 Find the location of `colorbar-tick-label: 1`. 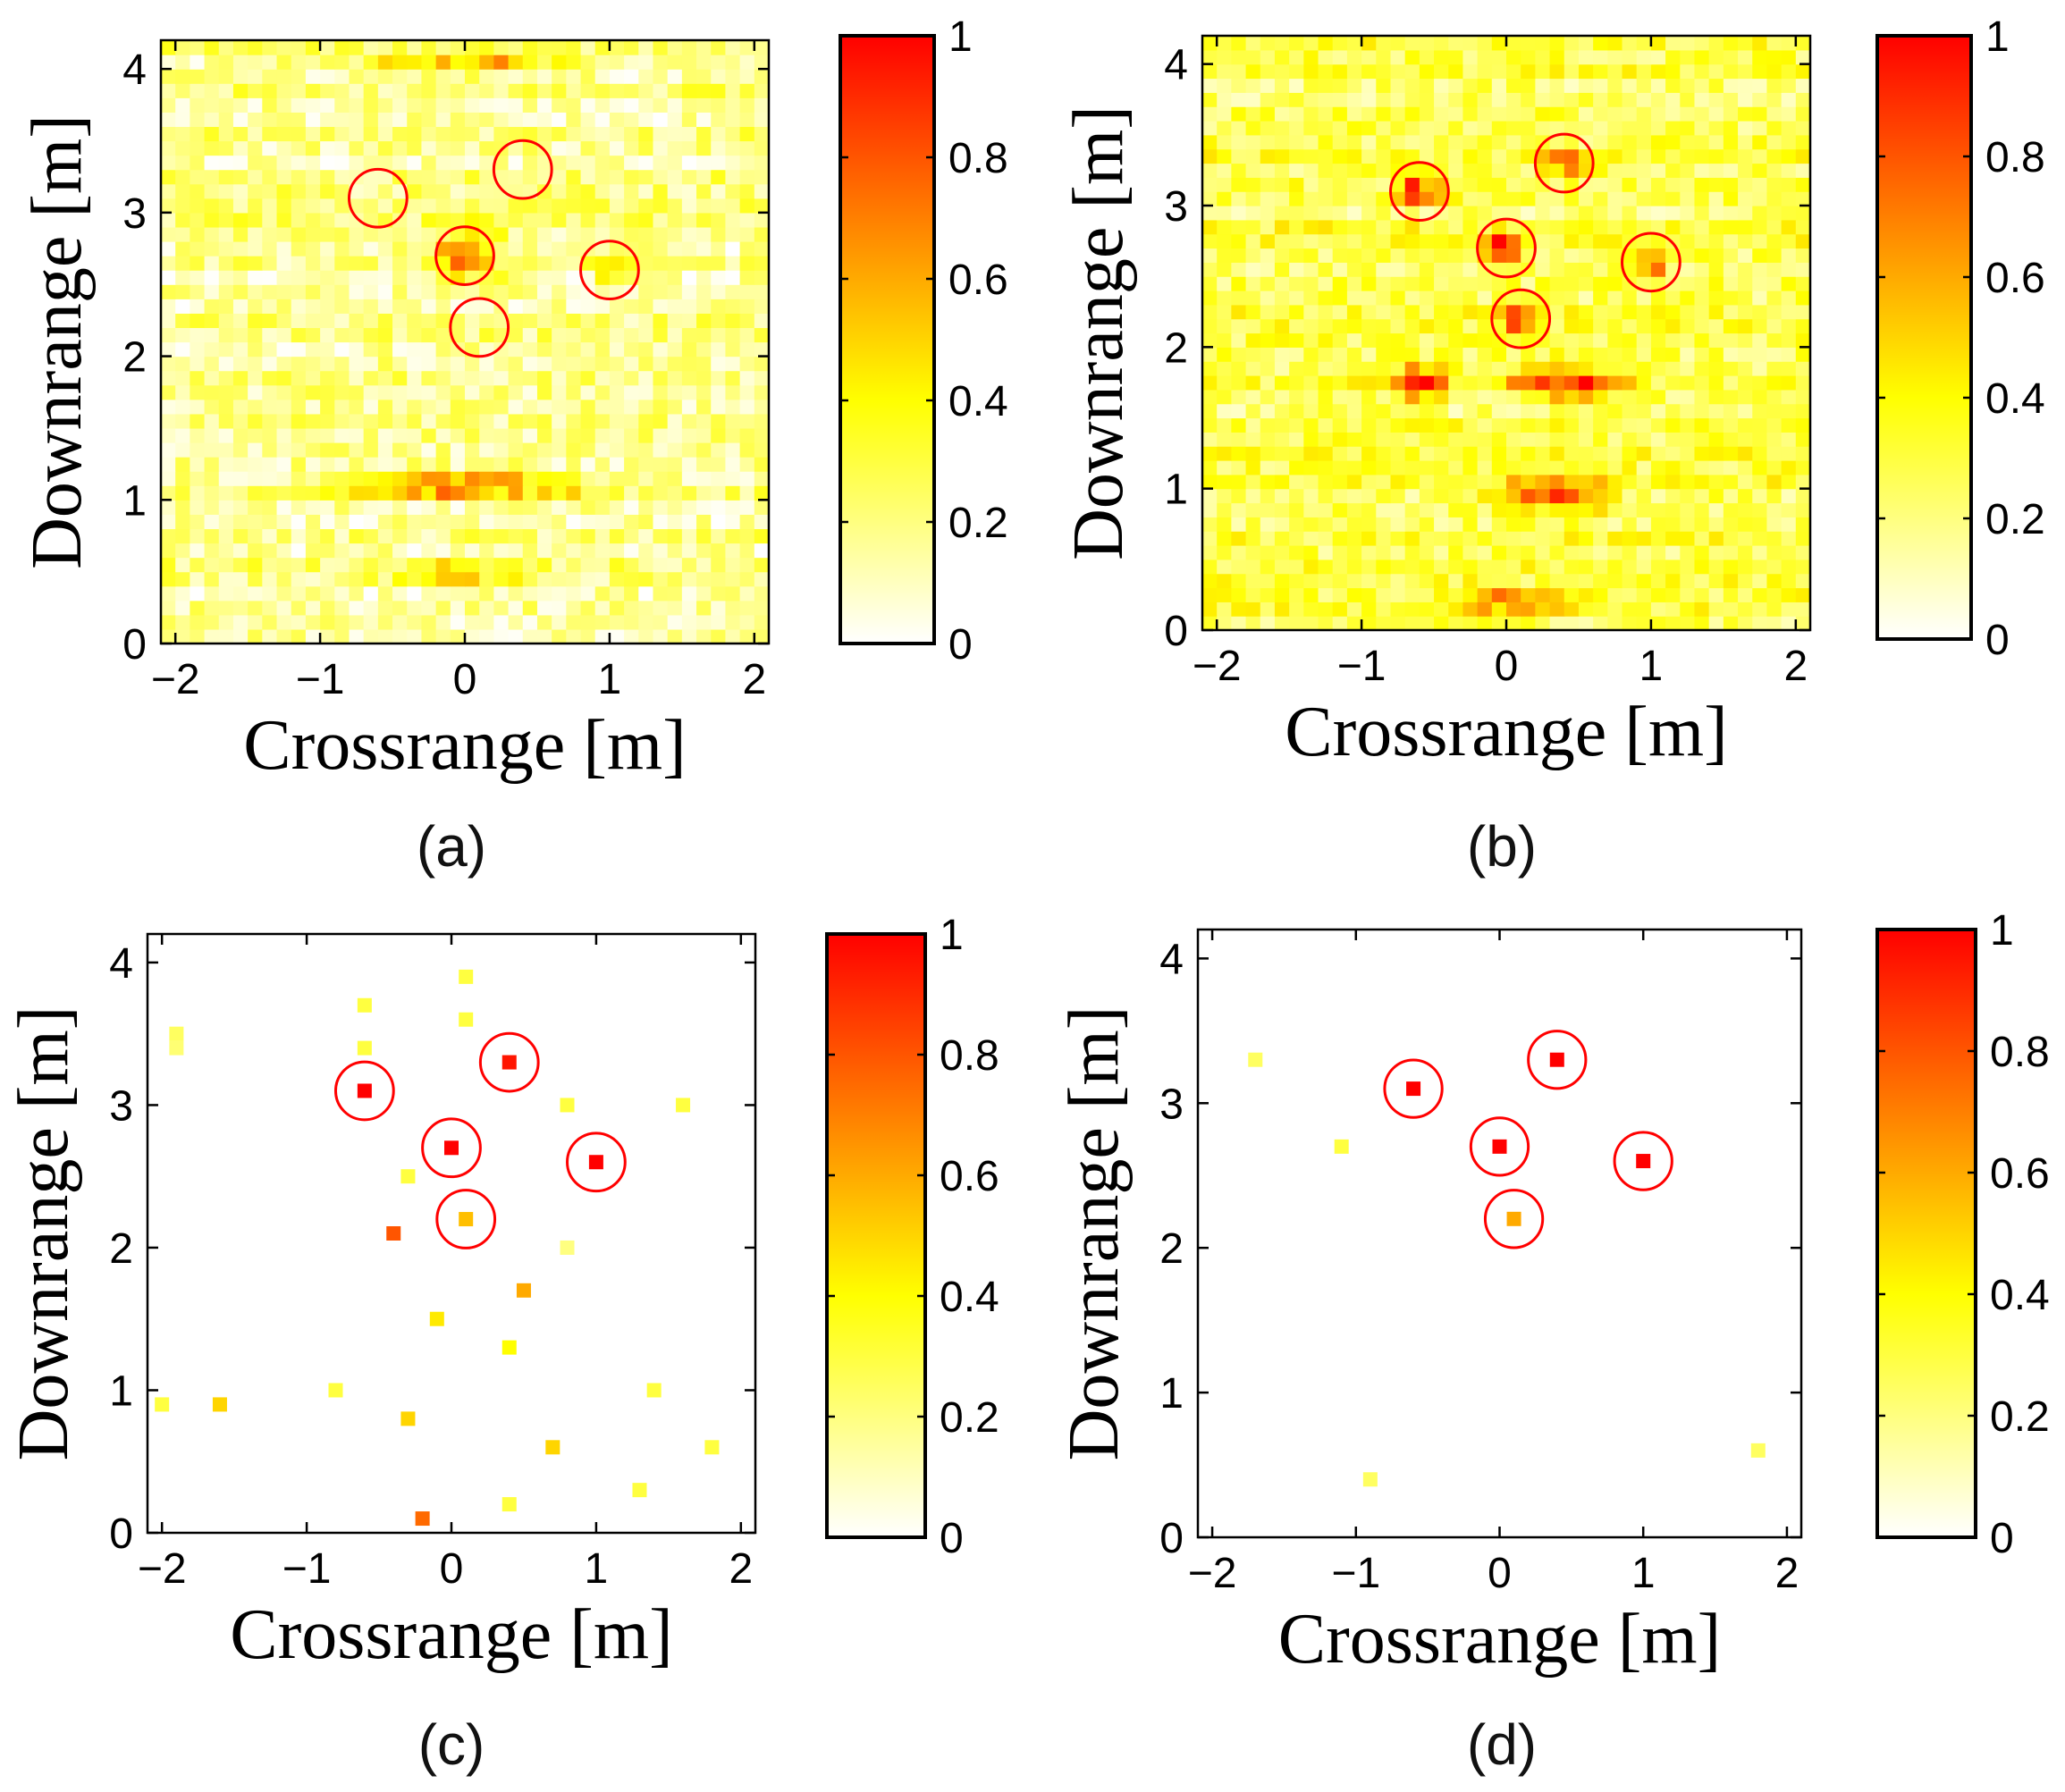

colorbar-tick-label: 1 is located at coordinates (1997, 37).